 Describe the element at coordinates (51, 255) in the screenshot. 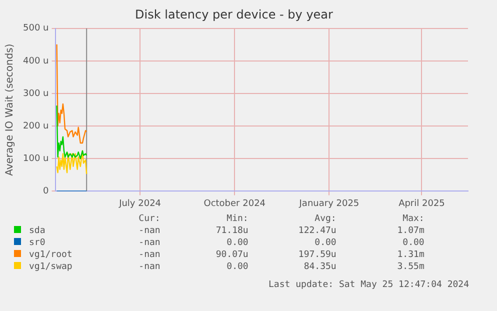

I see `legend-label: vg1/root` at that location.